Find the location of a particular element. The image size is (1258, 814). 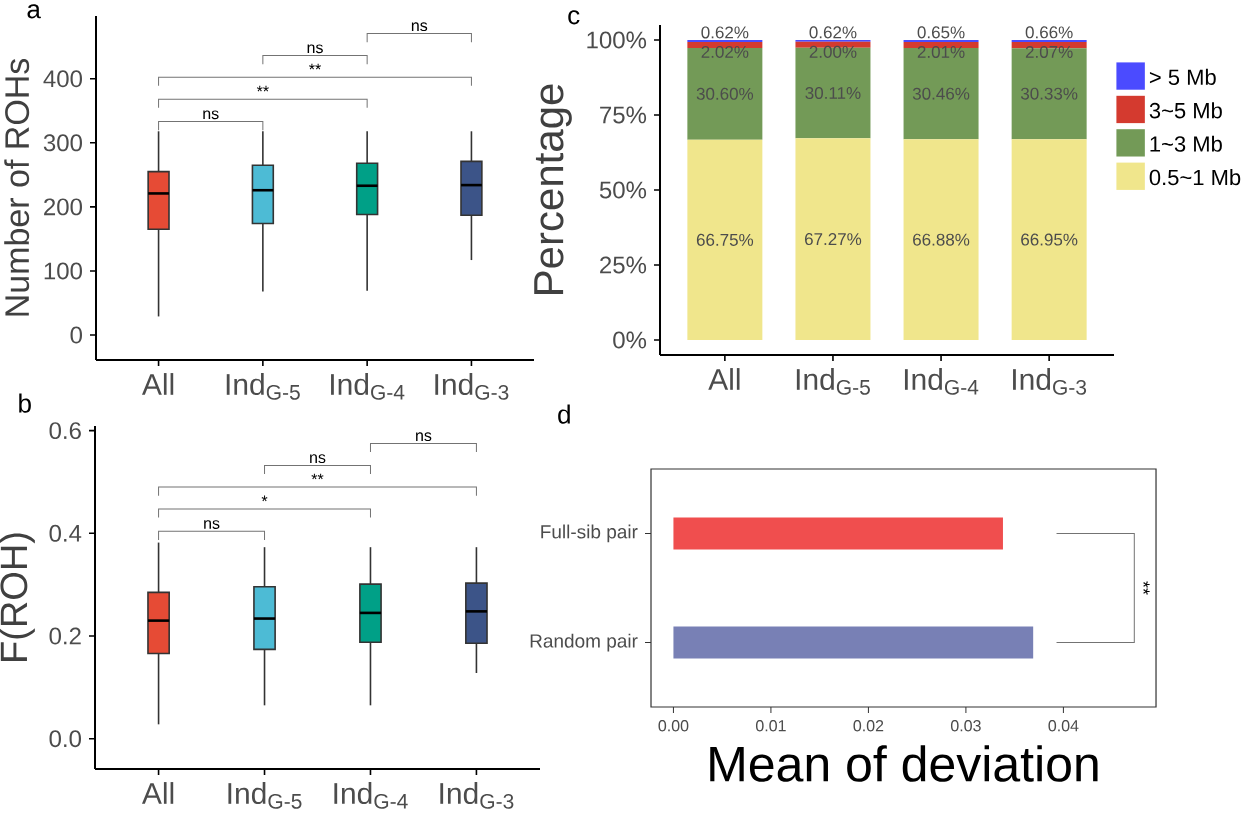

chart-title: d is located at coordinates (564, 414).